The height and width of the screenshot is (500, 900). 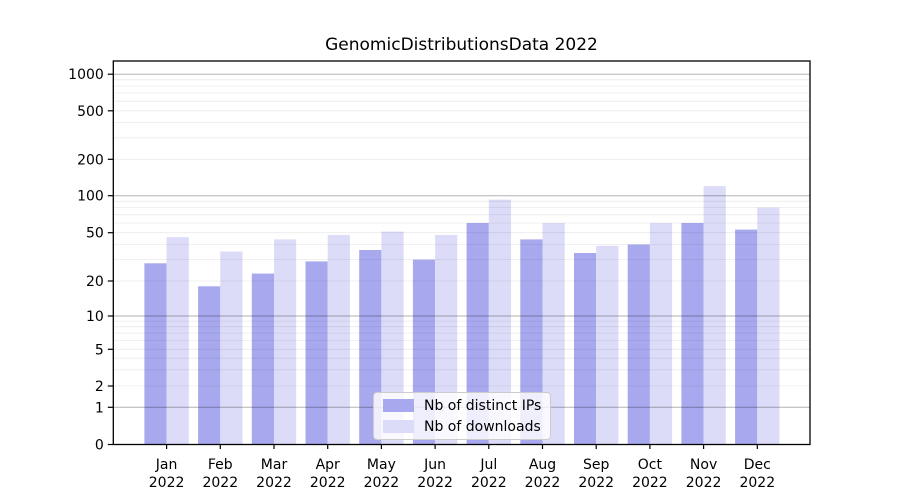 What do you see at coordinates (316, 353) in the screenshot?
I see `bar-distinct-ips-apr` at bounding box center [316, 353].